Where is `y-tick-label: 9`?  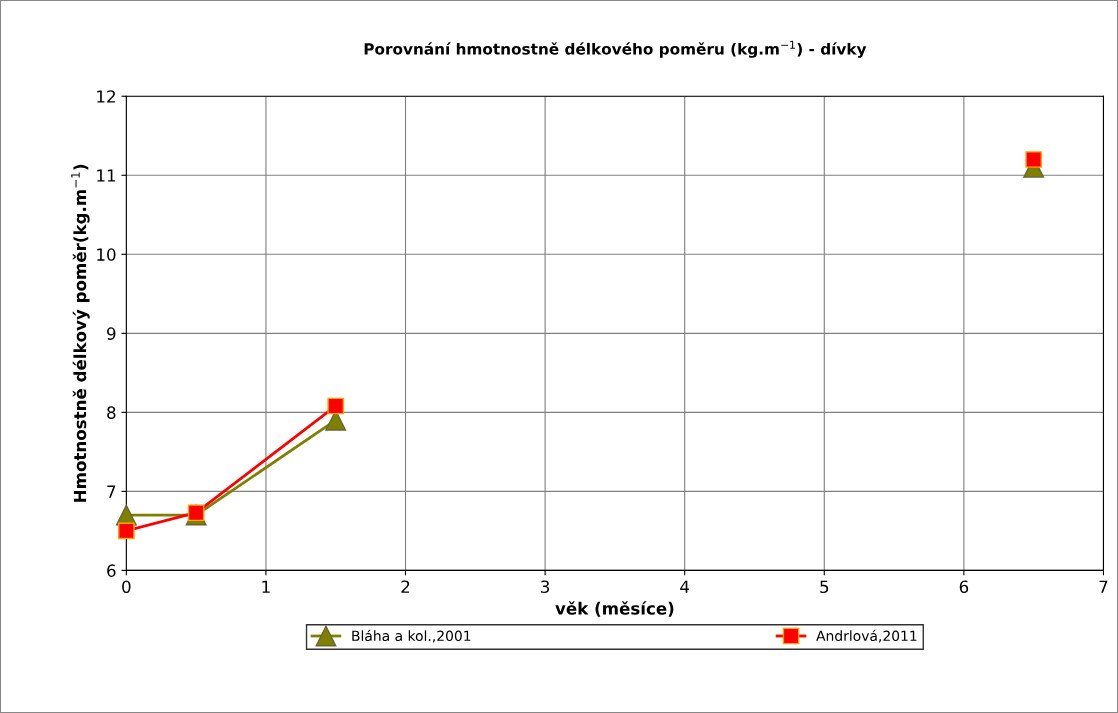
y-tick-label: 9 is located at coordinates (111, 333).